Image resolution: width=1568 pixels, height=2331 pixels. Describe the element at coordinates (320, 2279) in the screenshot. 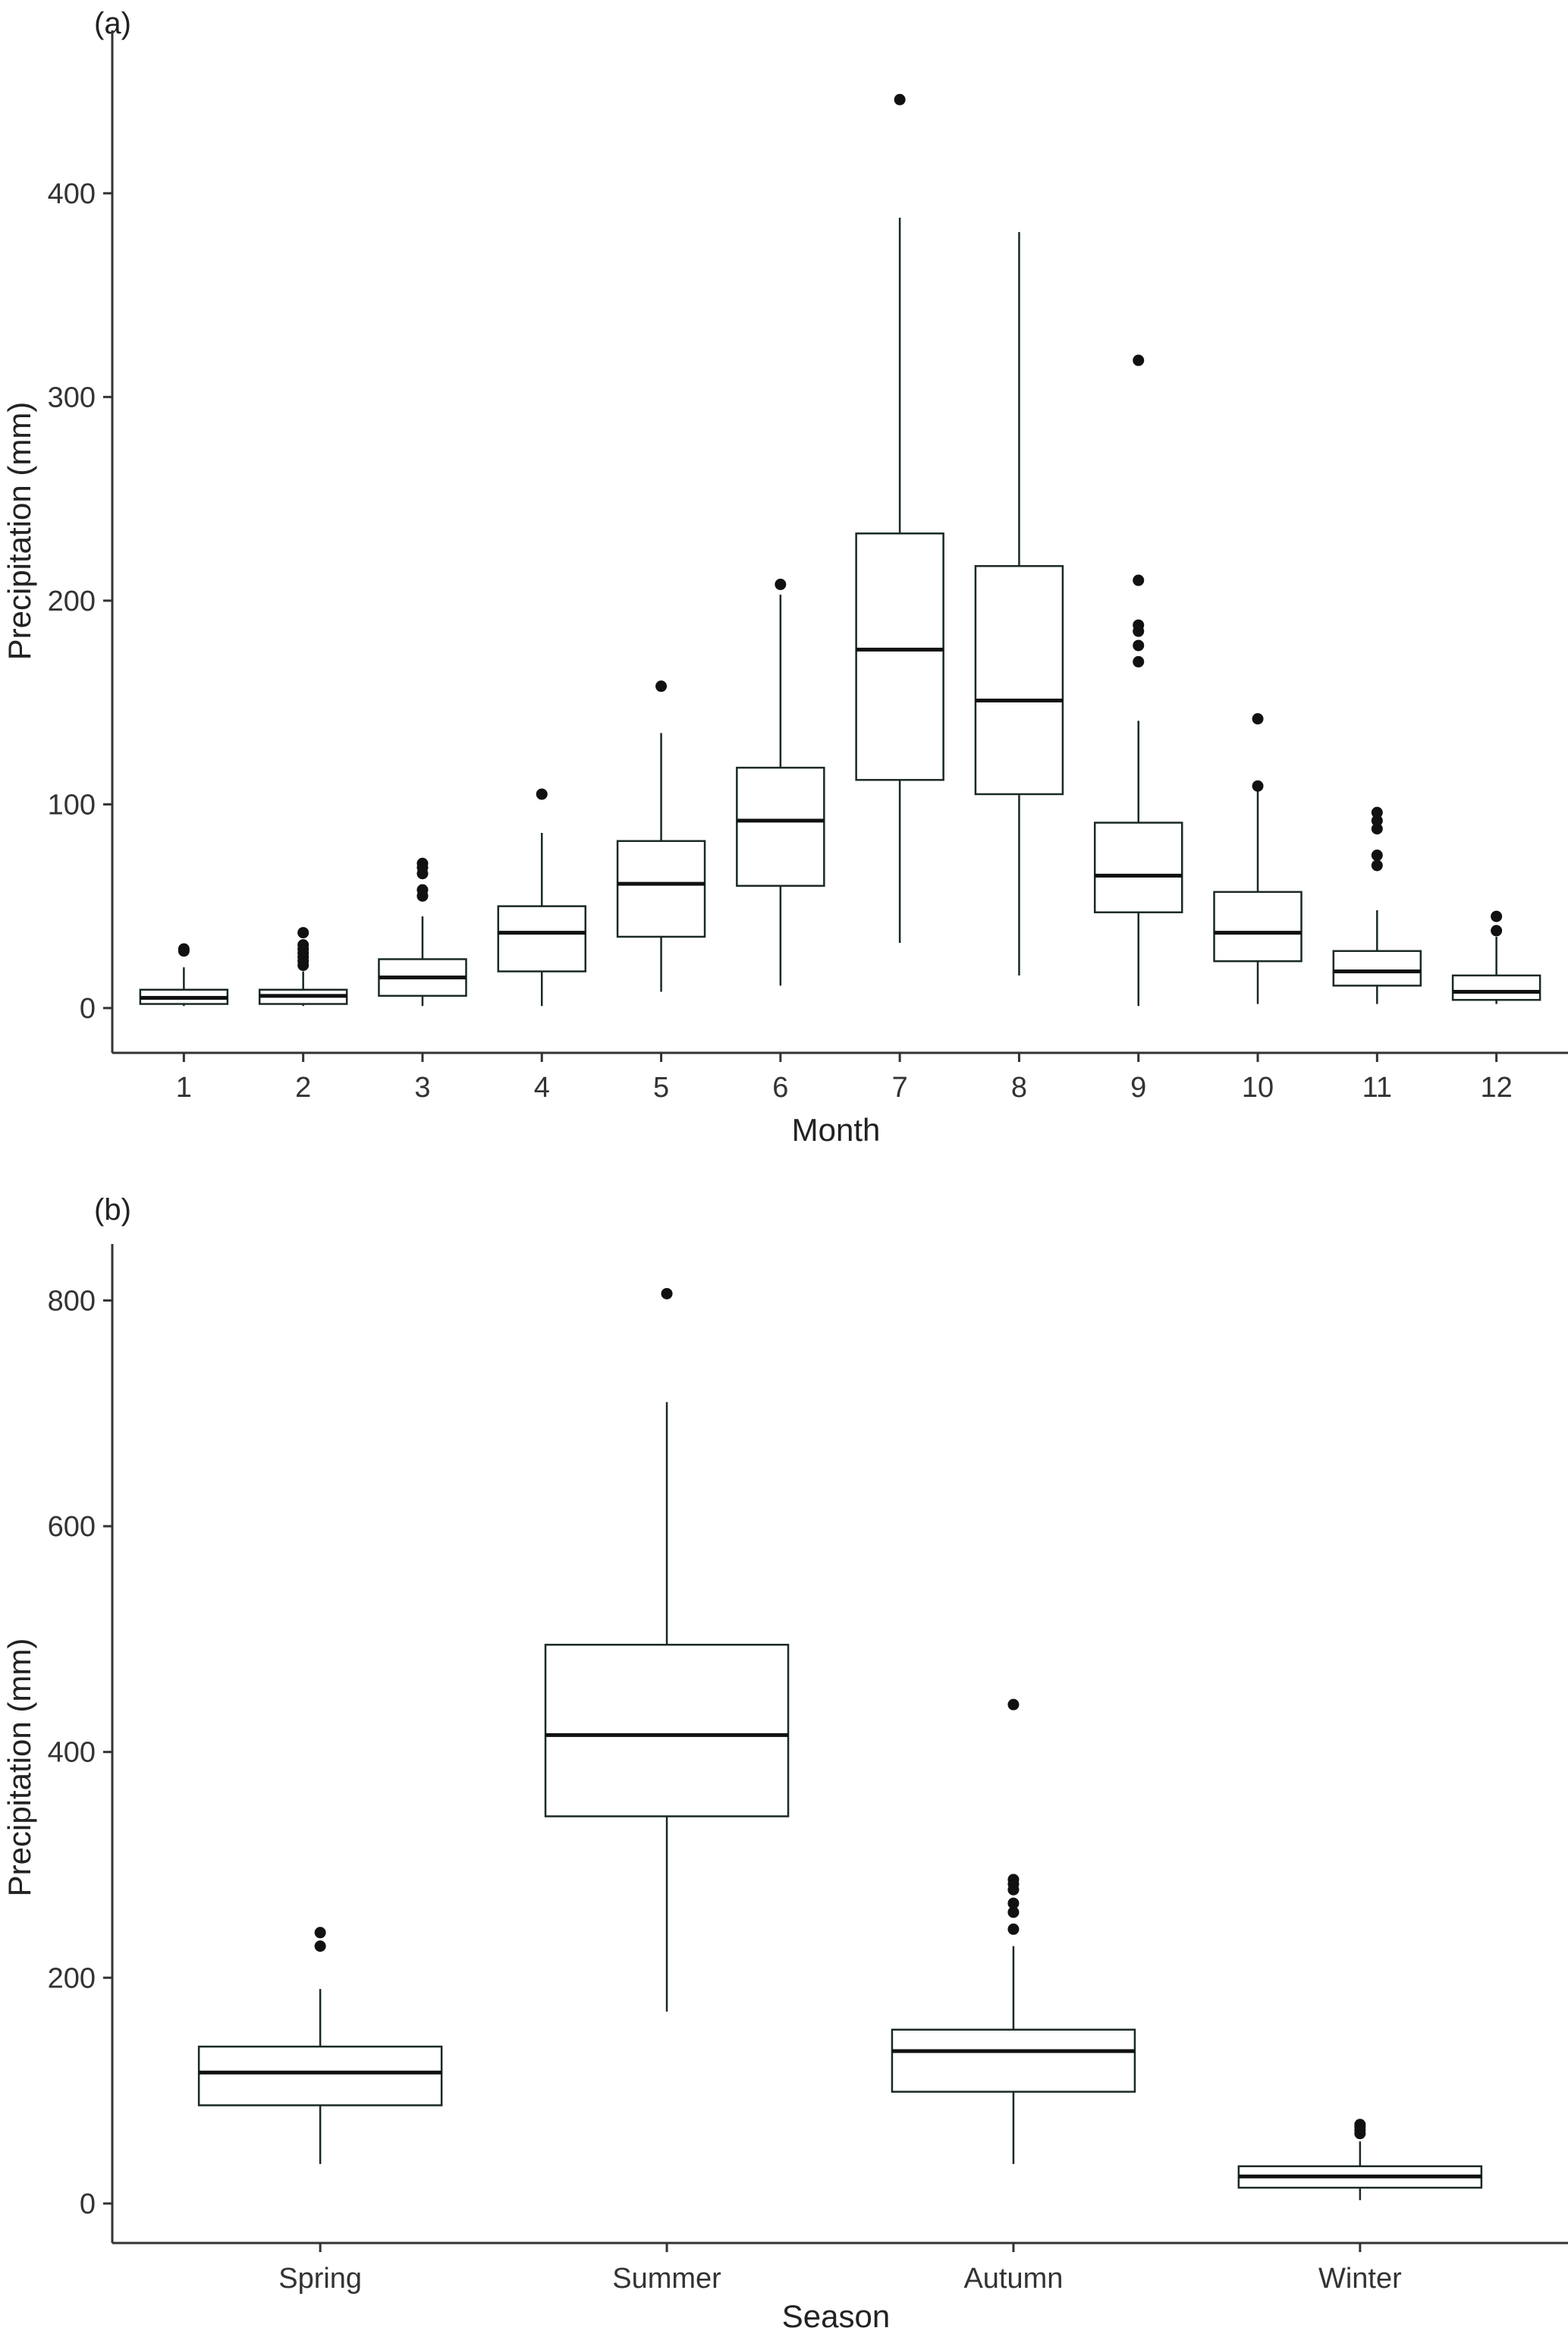

I see `x-tick-label: Spring` at that location.